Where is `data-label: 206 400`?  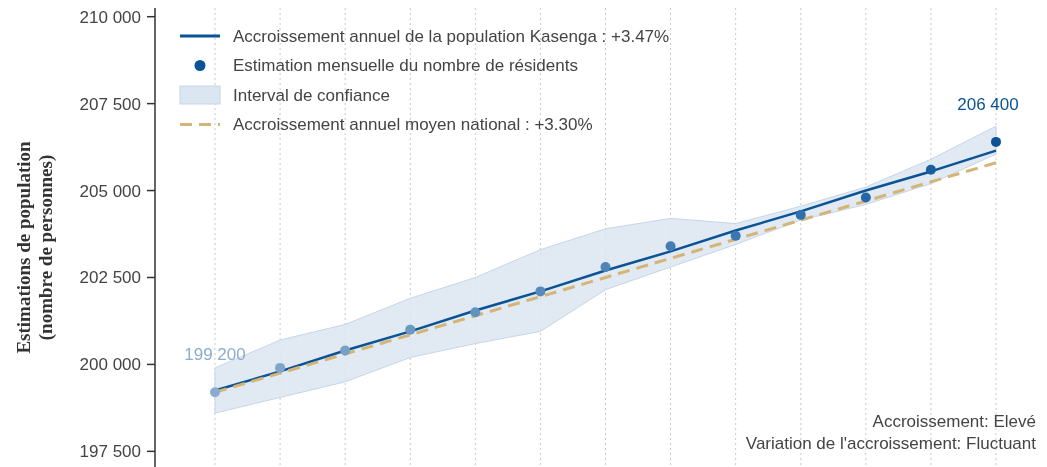 data-label: 206 400 is located at coordinates (988, 104).